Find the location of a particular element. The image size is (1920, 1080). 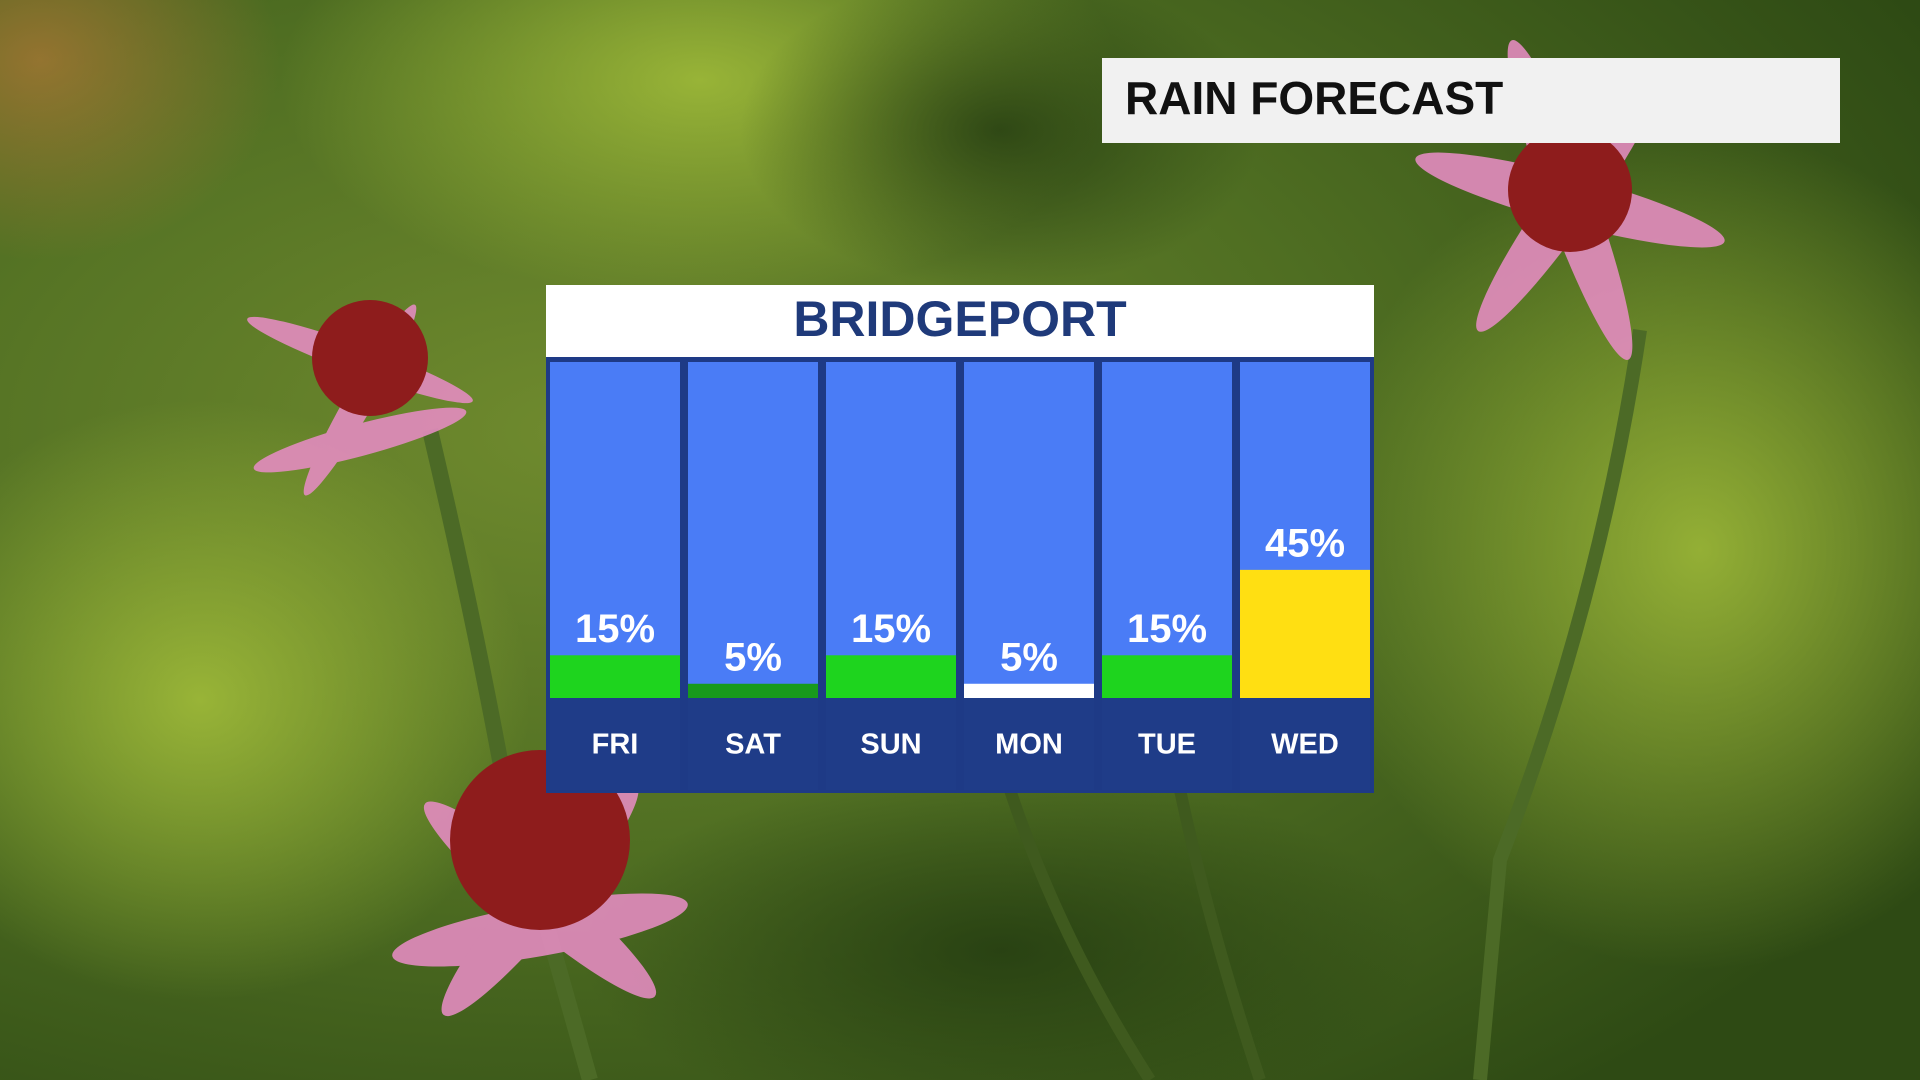

panel-header is located at coordinates (960, 321).